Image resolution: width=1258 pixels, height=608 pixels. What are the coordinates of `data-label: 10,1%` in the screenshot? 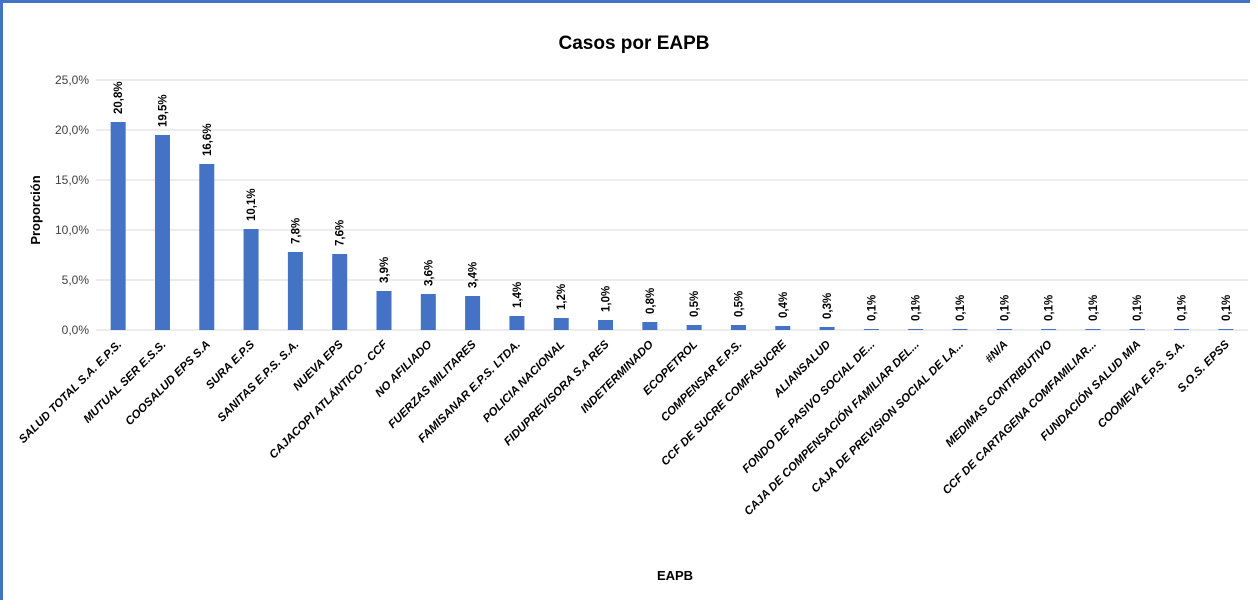 It's located at (252, 204).